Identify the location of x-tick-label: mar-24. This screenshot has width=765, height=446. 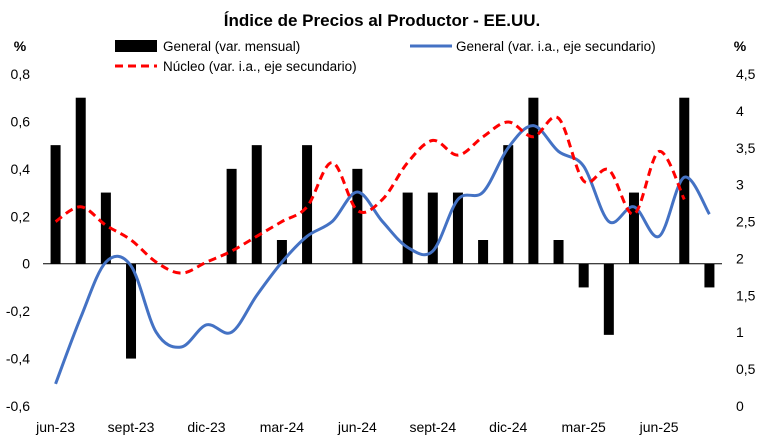
(282, 427).